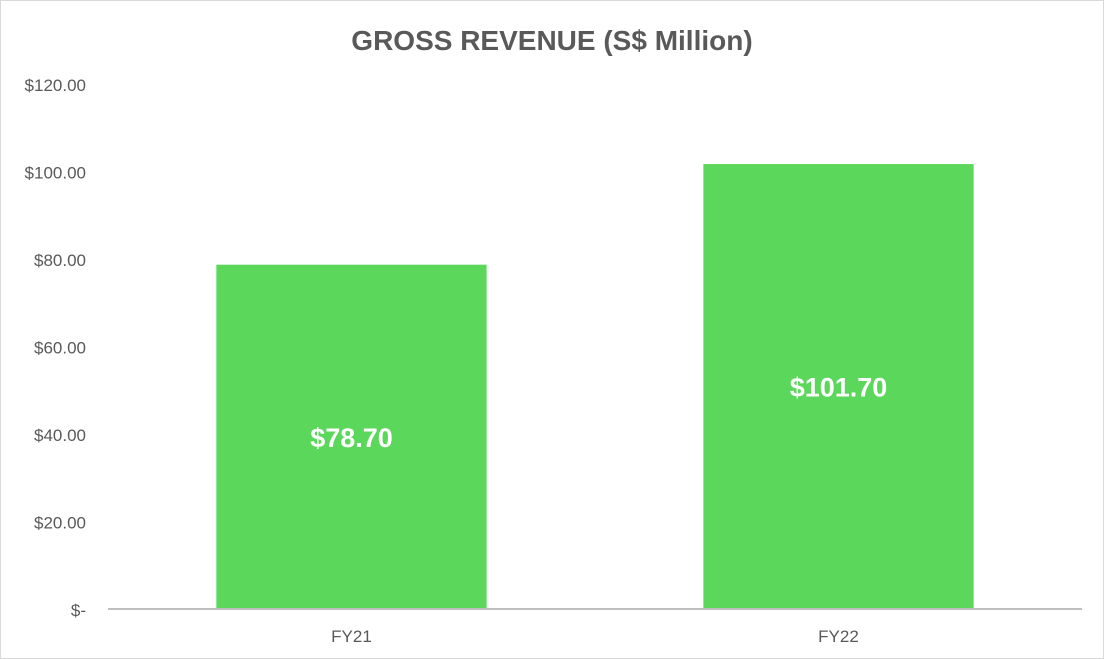 The height and width of the screenshot is (659, 1104). I want to click on bar-fy21, so click(351, 436).